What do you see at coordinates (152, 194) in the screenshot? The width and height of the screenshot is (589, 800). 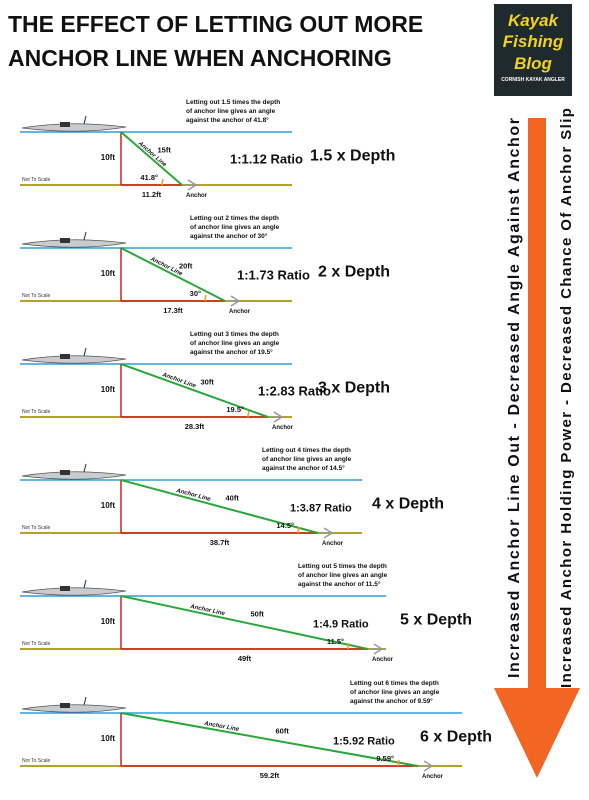 I see `horizontal-label: 11.2ft` at bounding box center [152, 194].